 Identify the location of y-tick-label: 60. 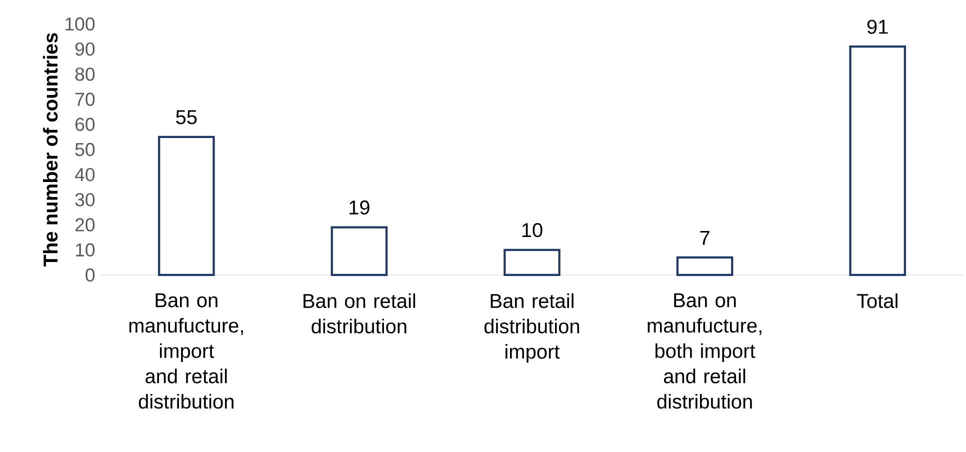
(85, 125).